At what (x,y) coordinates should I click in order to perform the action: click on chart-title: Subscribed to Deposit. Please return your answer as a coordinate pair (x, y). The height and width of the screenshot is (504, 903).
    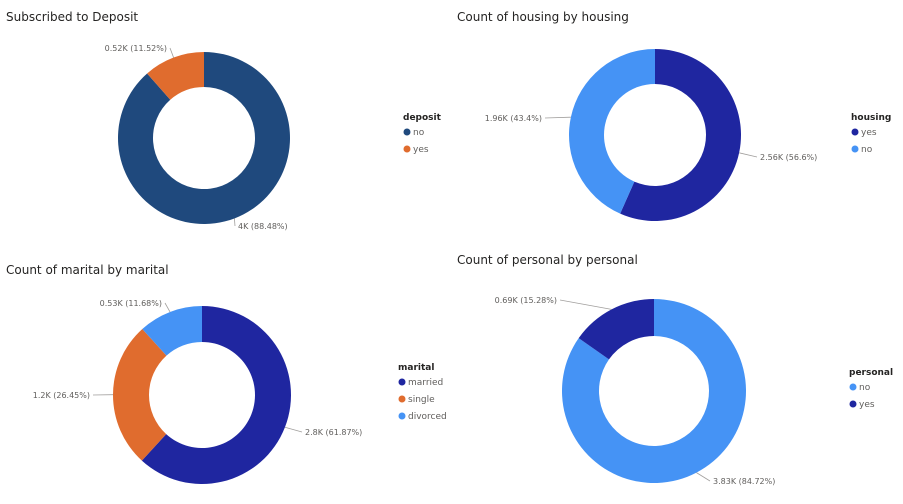
    Looking at the image, I should click on (72, 17).